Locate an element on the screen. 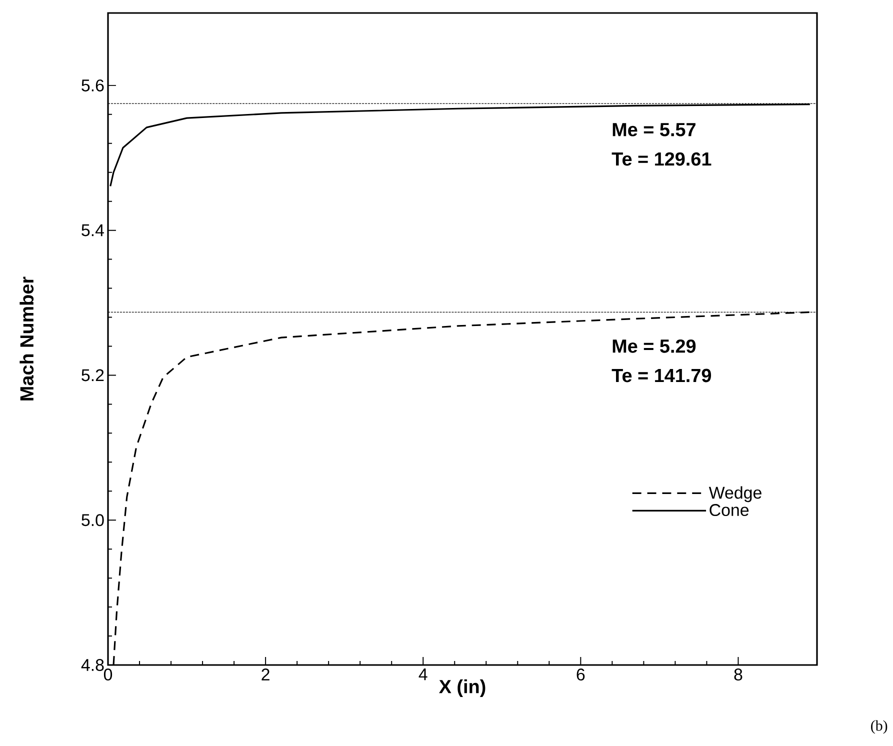 Image resolution: width=893 pixels, height=746 pixels. legend-label: Wedge is located at coordinates (735, 494).